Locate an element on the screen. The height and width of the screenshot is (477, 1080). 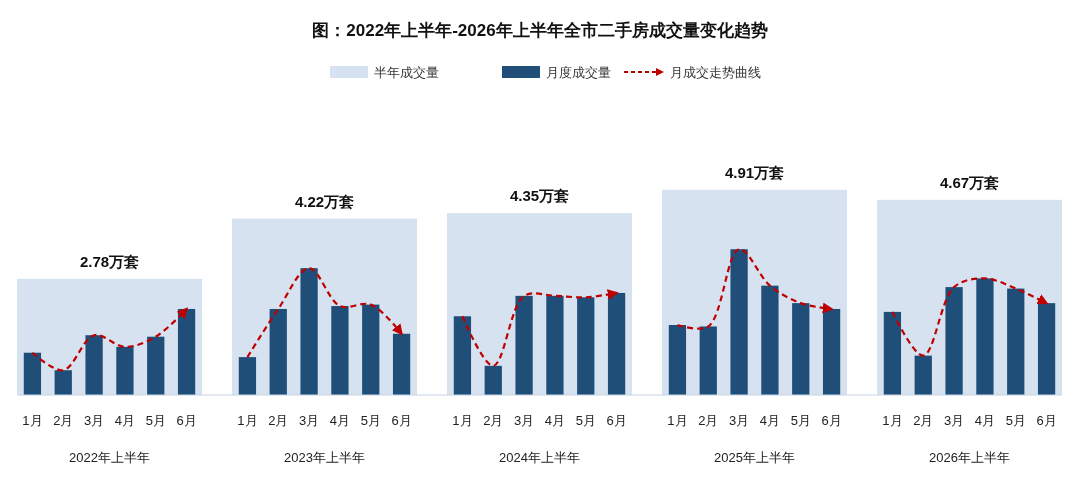
x-tick-label: 2026年上半年 is located at coordinates (969, 457).